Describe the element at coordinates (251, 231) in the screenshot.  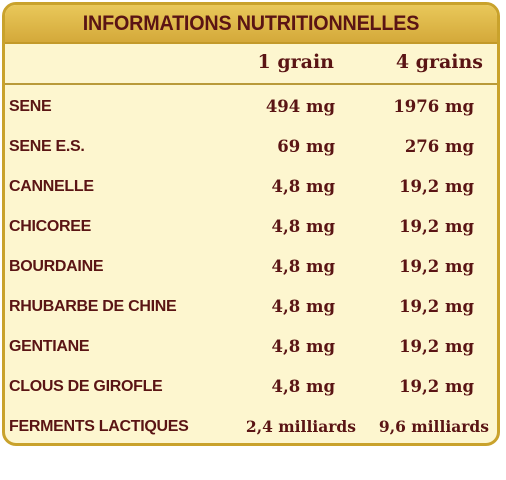
I see `table-row: CHICOREE 4,8 mg 19,2 mg` at that location.